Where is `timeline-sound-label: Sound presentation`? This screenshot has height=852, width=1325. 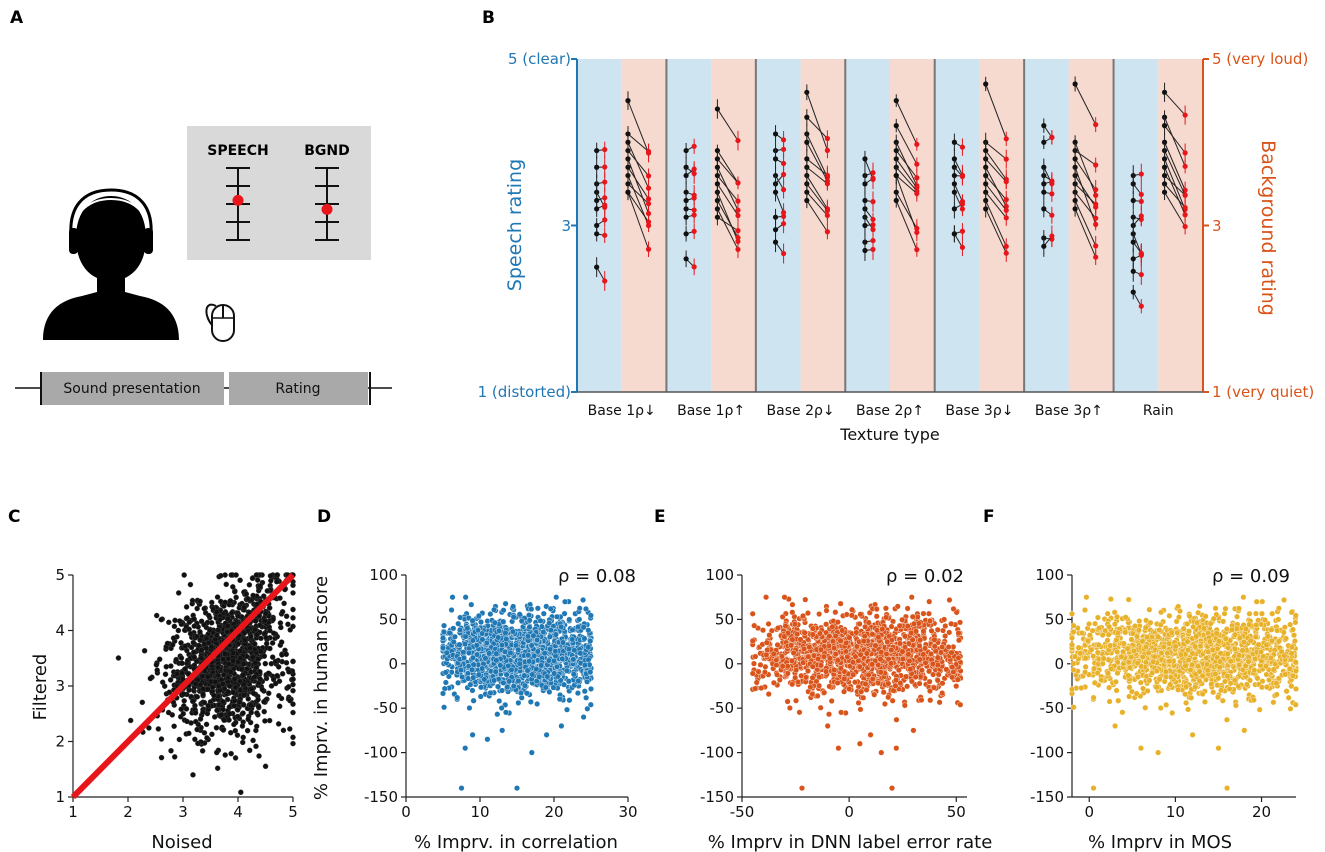 timeline-sound-label: Sound presentation is located at coordinates (131, 389).